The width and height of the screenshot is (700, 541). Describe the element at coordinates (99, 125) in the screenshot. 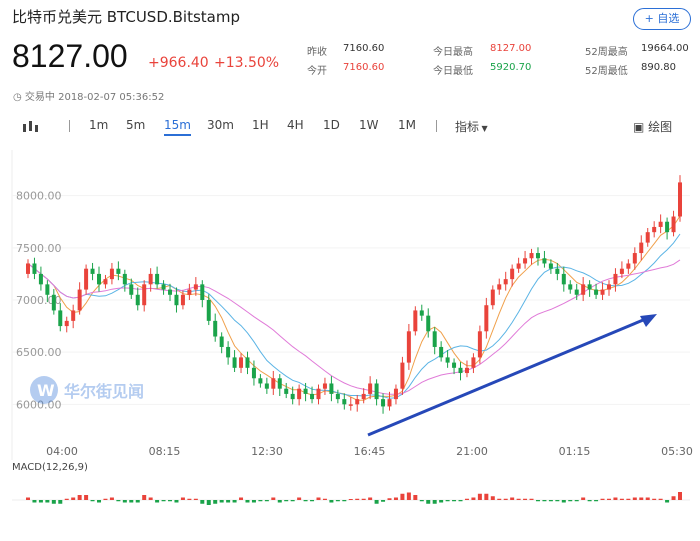

I see `interval-1m: 1m` at that location.